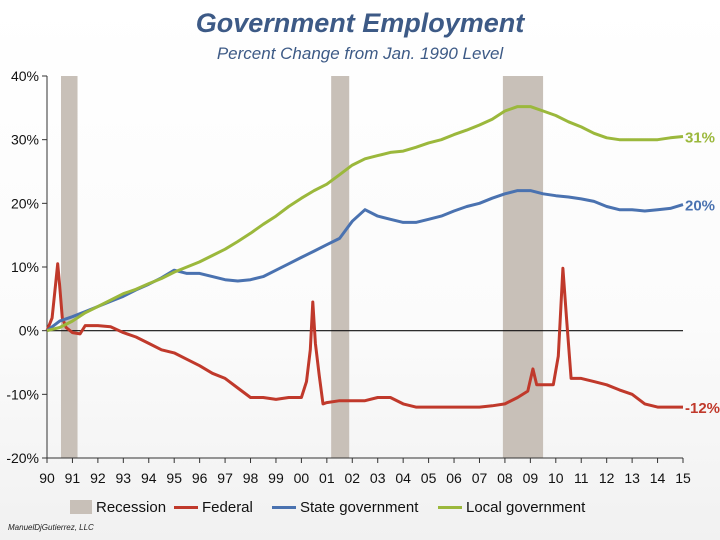  What do you see at coordinates (81, 507) in the screenshot?
I see `legend-swatch-recession` at bounding box center [81, 507].